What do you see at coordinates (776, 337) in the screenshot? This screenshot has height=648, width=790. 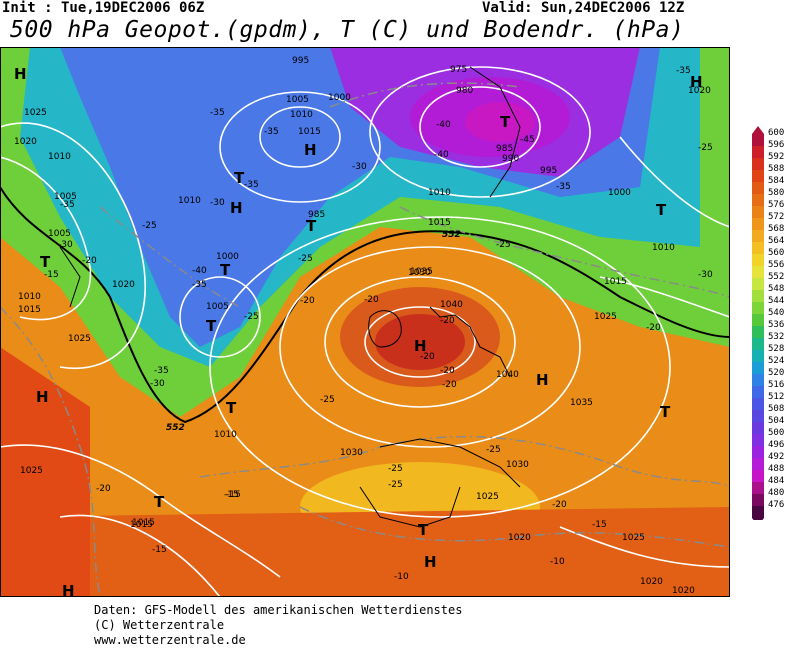 I see `scale-value-label: 532` at bounding box center [776, 337].